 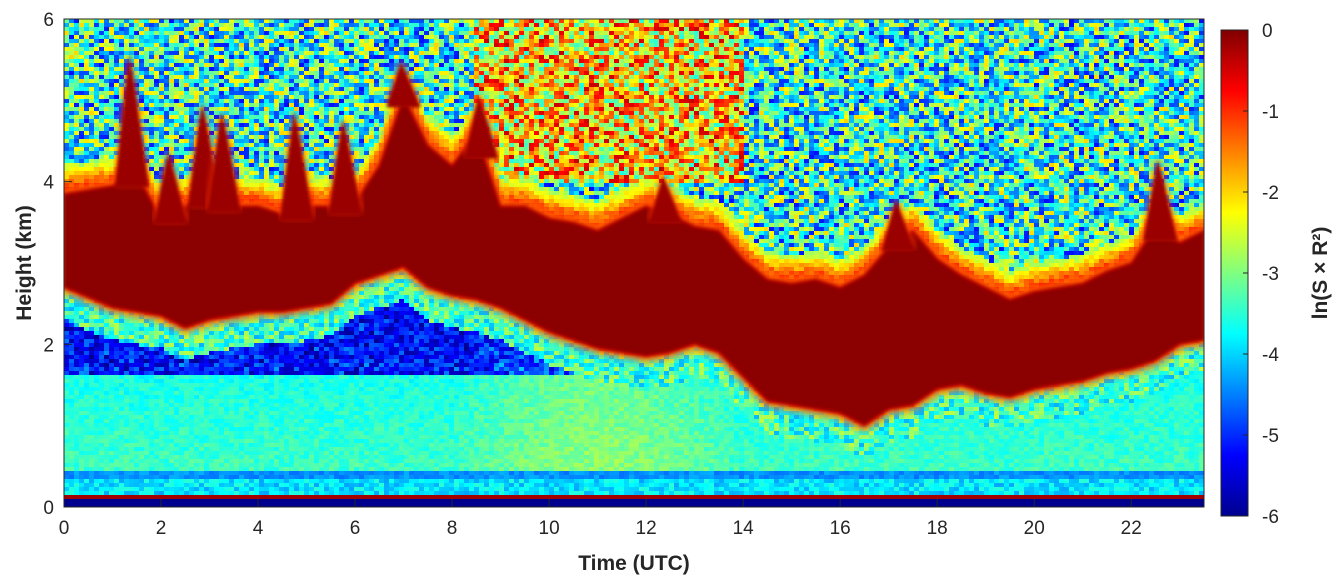 What do you see at coordinates (64, 528) in the screenshot?
I see `x-tick-label: 0` at bounding box center [64, 528].